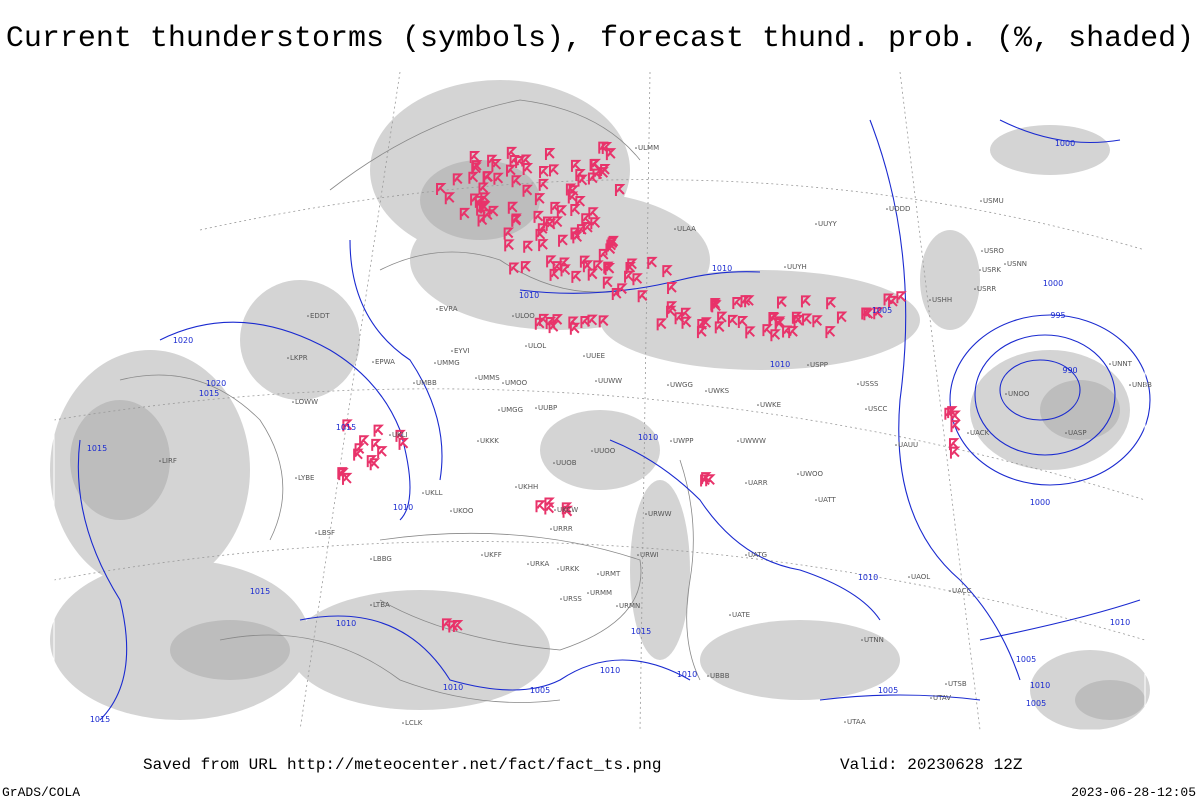  Describe the element at coordinates (683, 441) in the screenshot. I see `station-code: UWPP` at that location.